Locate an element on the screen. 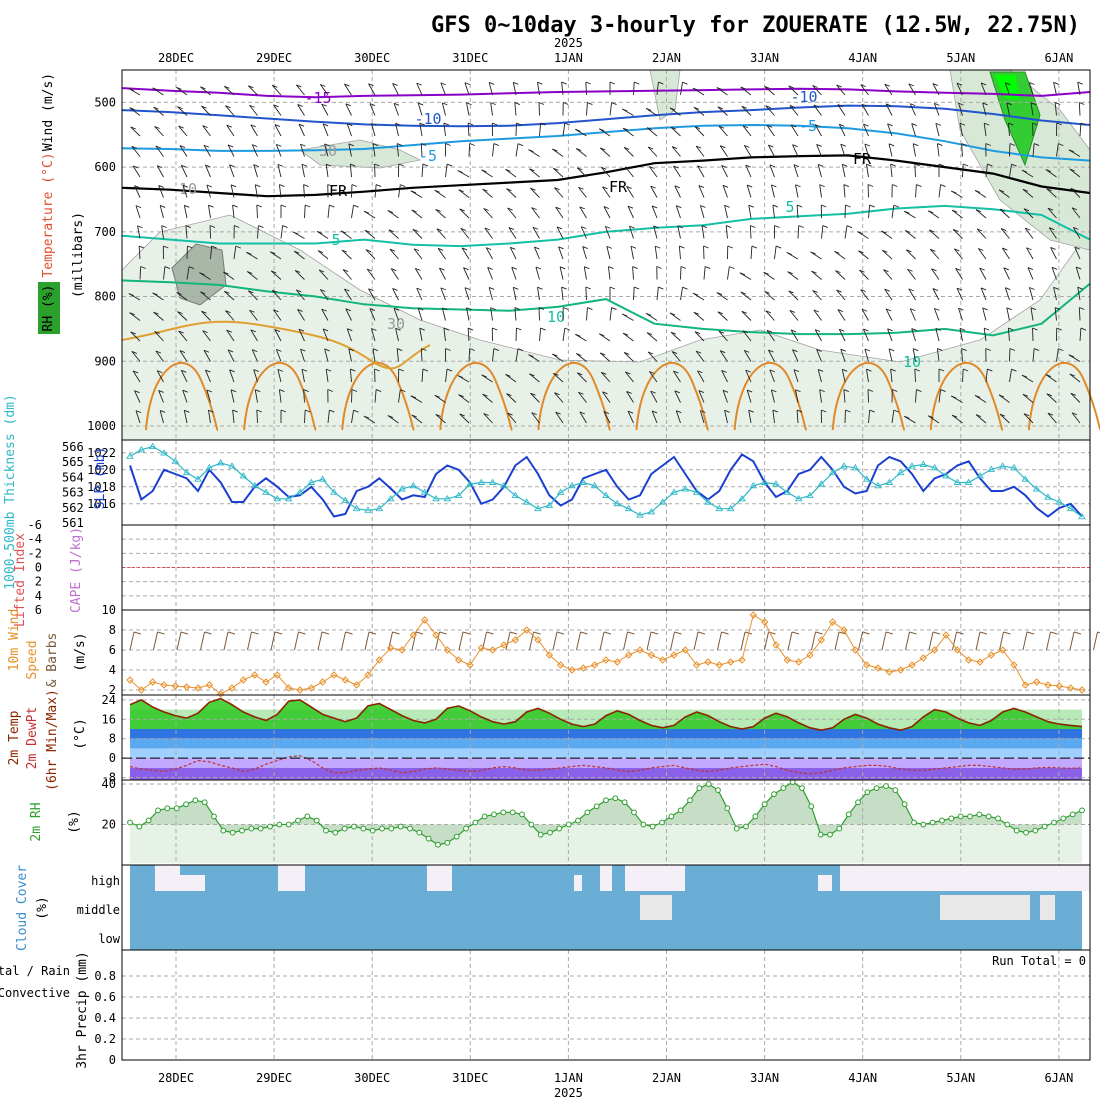 The image size is (1100, 1100). low-level-contour is located at coordinates (276, 345).